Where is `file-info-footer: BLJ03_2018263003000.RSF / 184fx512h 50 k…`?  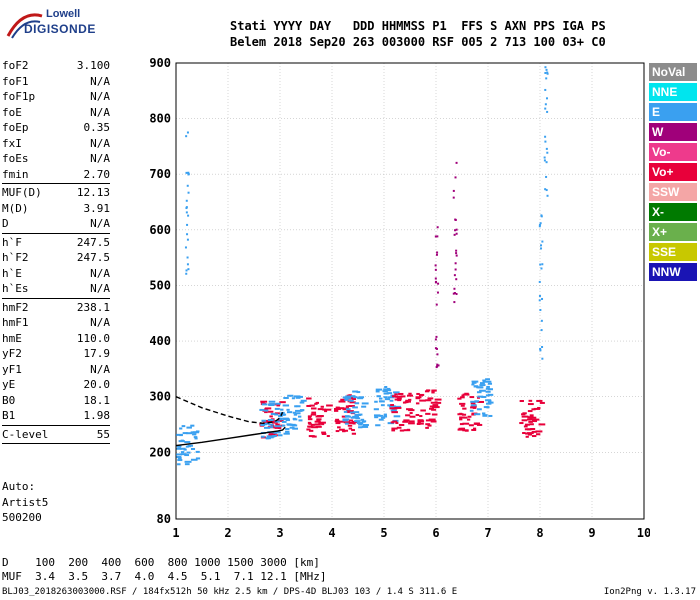
file-info-footer: BLJ03_2018263003000.RSF / 184fx512h 50 k… is located at coordinates (230, 592).